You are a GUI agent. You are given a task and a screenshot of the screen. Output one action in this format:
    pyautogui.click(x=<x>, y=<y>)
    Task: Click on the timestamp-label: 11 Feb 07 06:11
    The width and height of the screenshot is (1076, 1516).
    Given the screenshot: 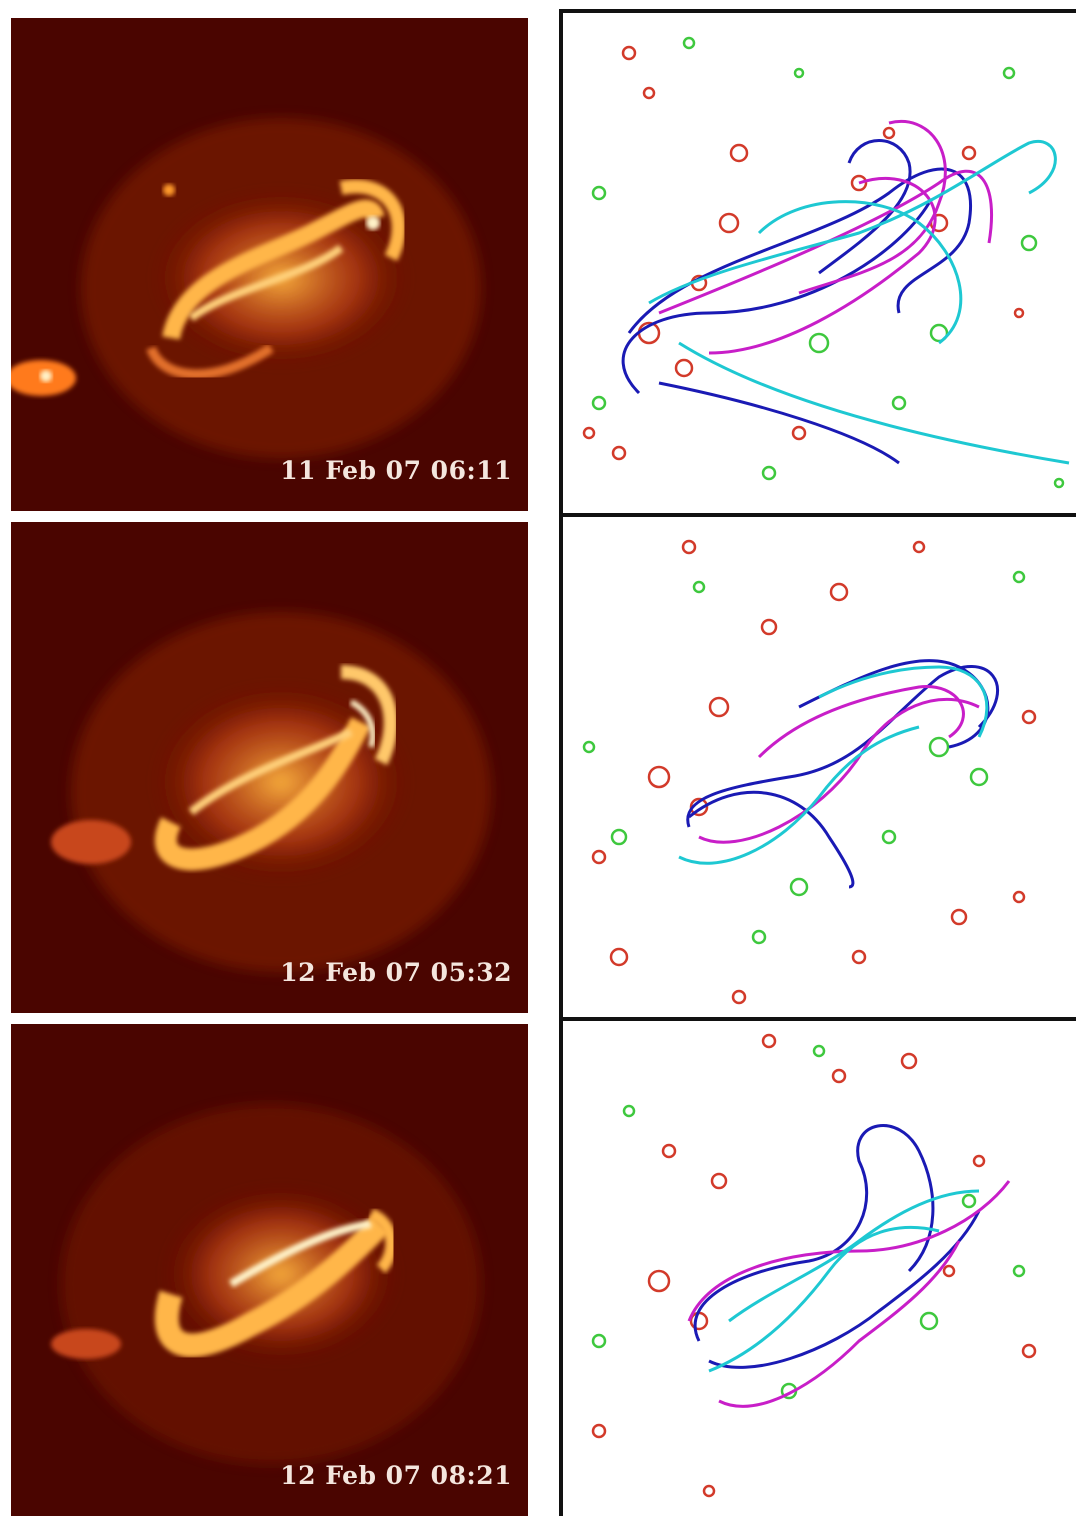 What is the action you would take?
    pyautogui.click(x=396, y=470)
    